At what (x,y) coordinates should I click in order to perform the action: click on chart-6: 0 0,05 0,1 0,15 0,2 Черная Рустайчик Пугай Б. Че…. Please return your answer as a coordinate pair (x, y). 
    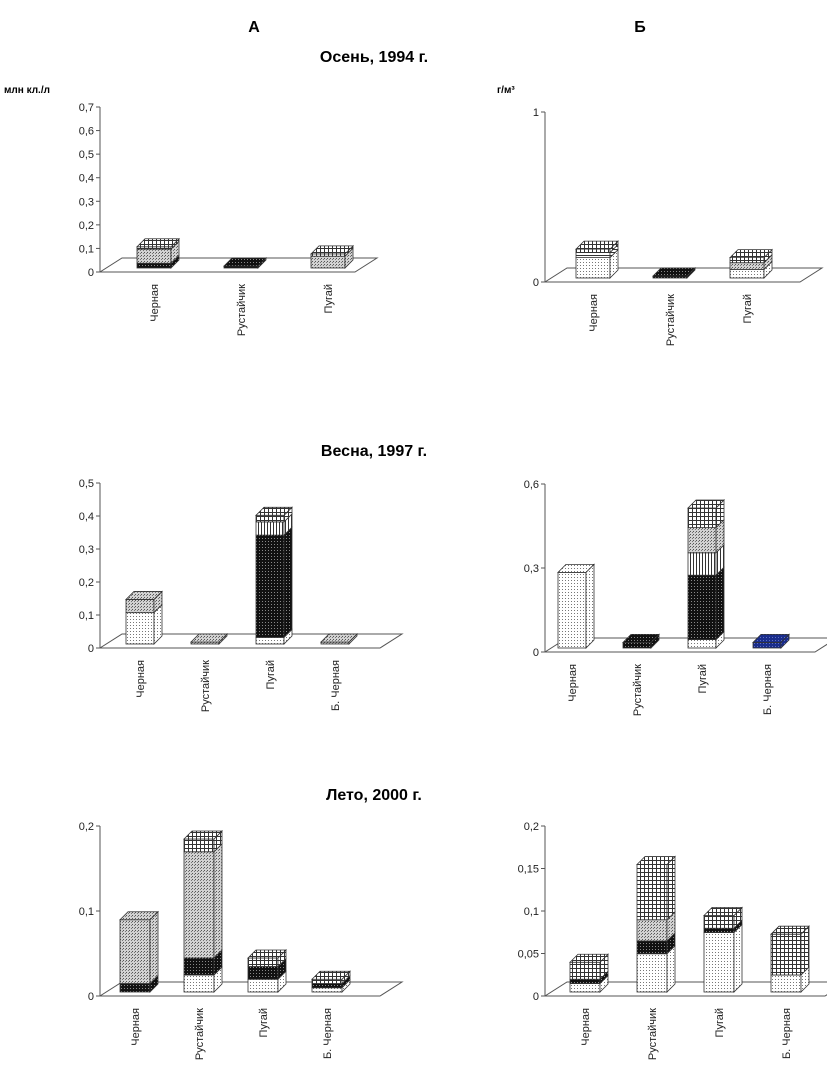
    Looking at the image, I should click on (672, 940).